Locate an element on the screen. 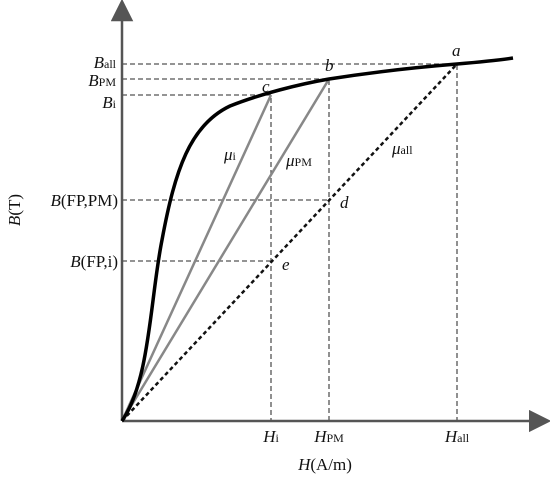  point-label: e is located at coordinates (286, 264).